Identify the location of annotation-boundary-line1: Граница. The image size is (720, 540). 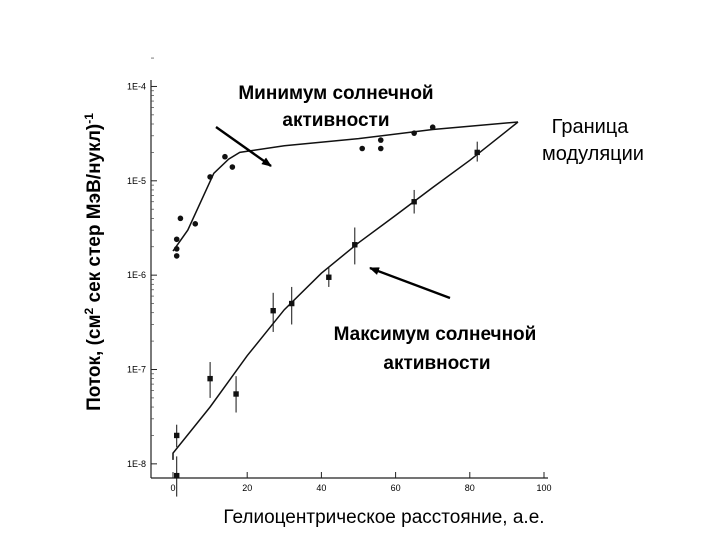
(591, 127).